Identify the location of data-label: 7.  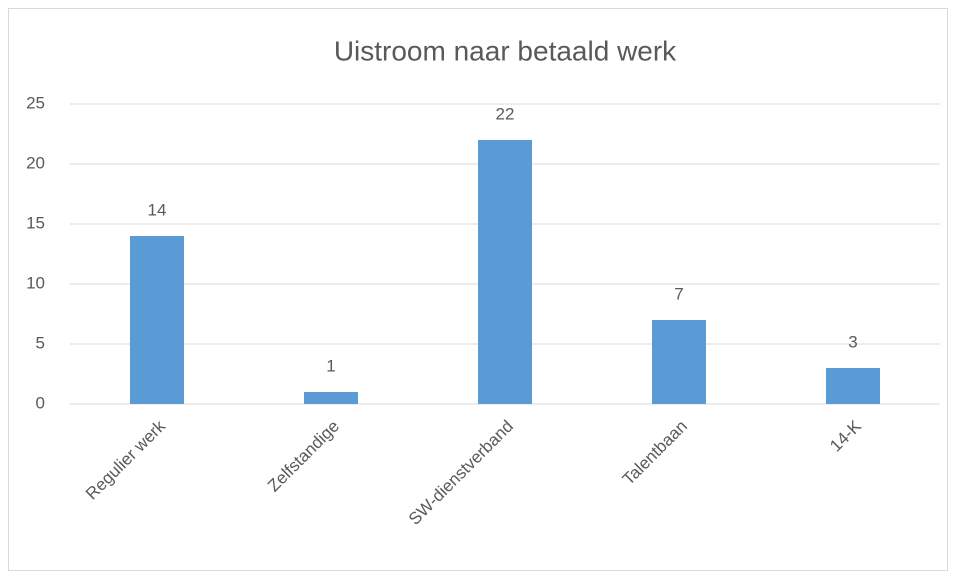
(678, 293).